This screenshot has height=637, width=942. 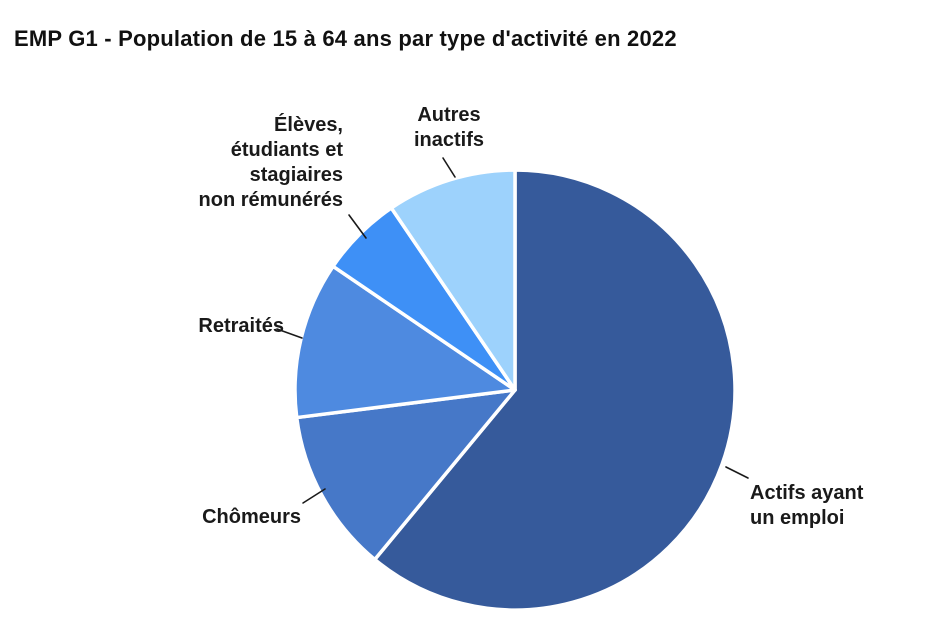 What do you see at coordinates (449, 128) in the screenshot?
I see `label-autres: Autres inactifs` at bounding box center [449, 128].